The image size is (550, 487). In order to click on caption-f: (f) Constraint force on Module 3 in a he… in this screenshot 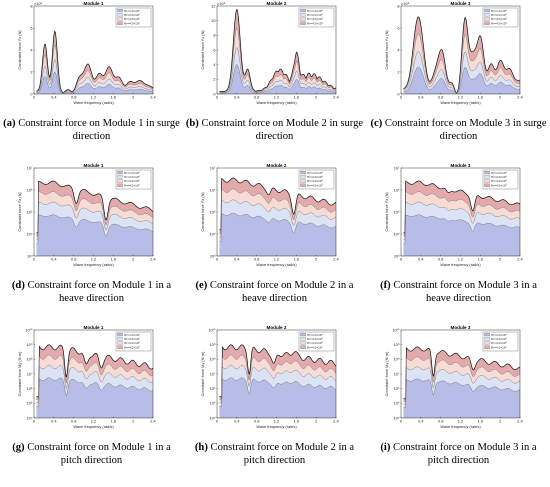, I will do `click(458, 292)`.